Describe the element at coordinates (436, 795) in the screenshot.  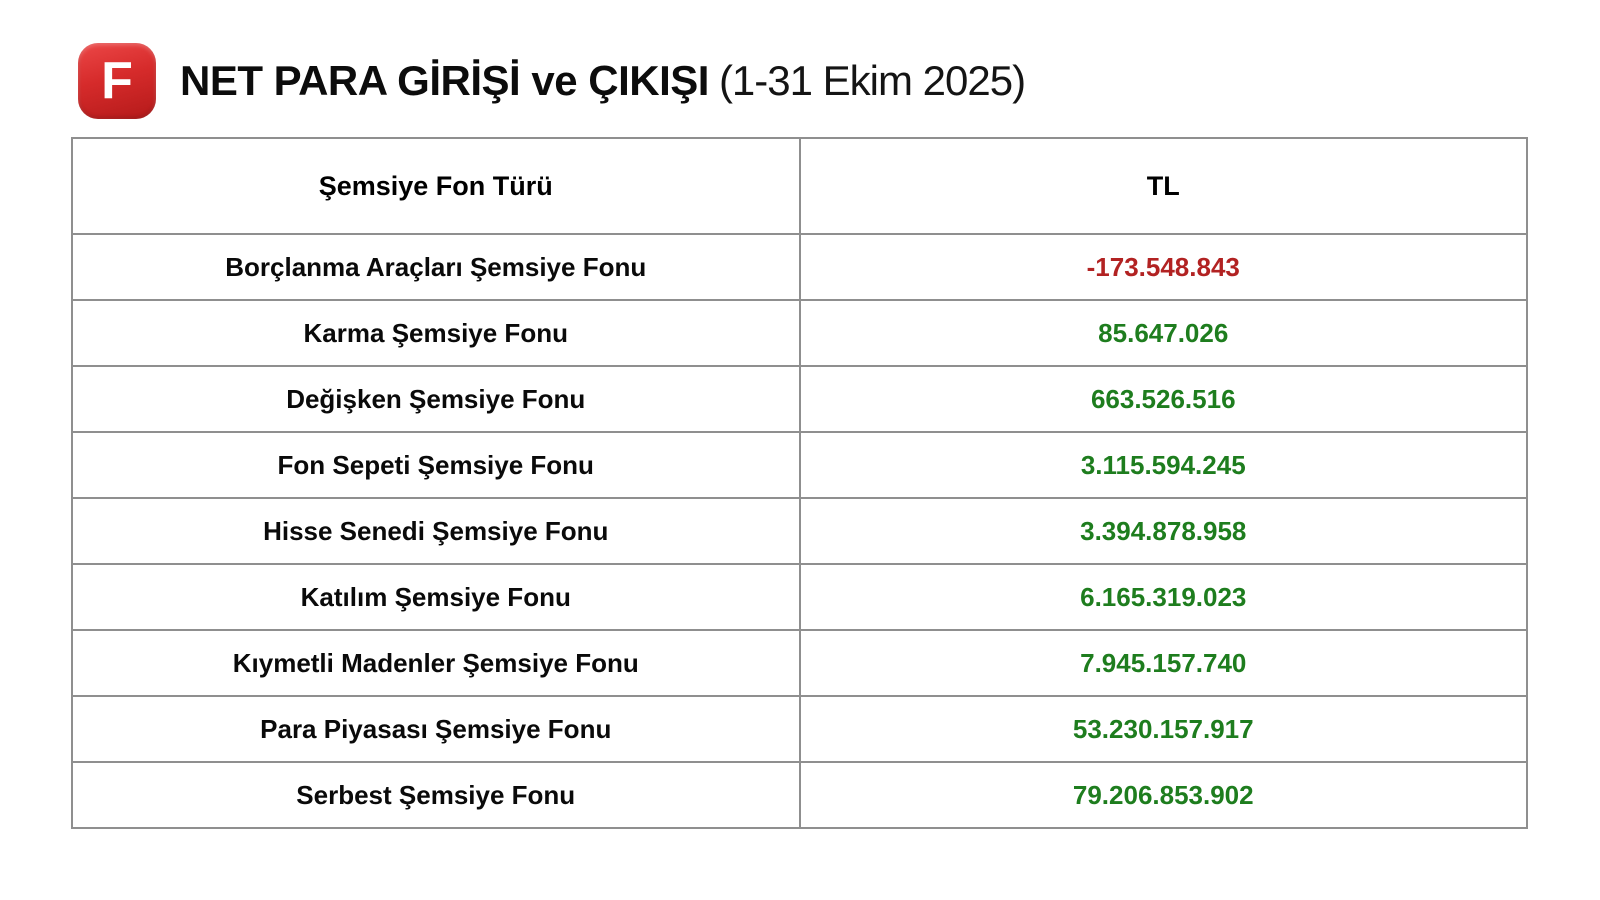
I see `fund-type-cell: Serbest Şemsiye Fonu` at that location.